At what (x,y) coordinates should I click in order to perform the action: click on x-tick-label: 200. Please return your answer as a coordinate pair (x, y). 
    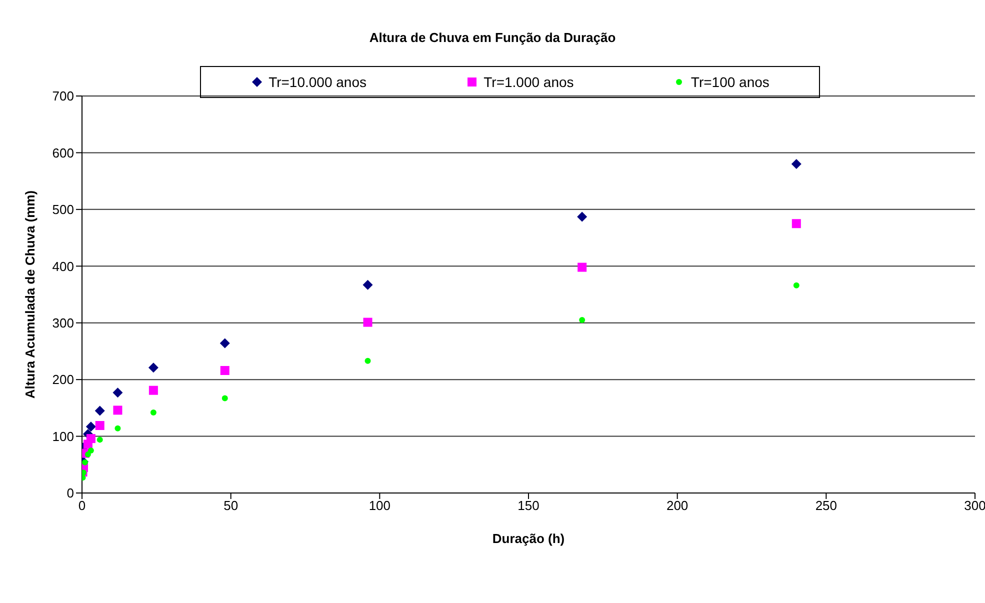
    Looking at the image, I should click on (677, 506).